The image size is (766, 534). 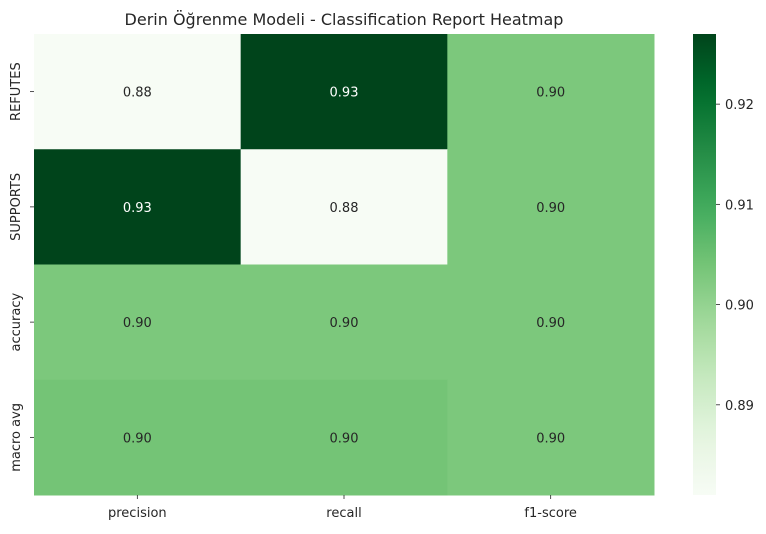 I want to click on x-axis: precision recall f1-score, so click(x=342, y=508).